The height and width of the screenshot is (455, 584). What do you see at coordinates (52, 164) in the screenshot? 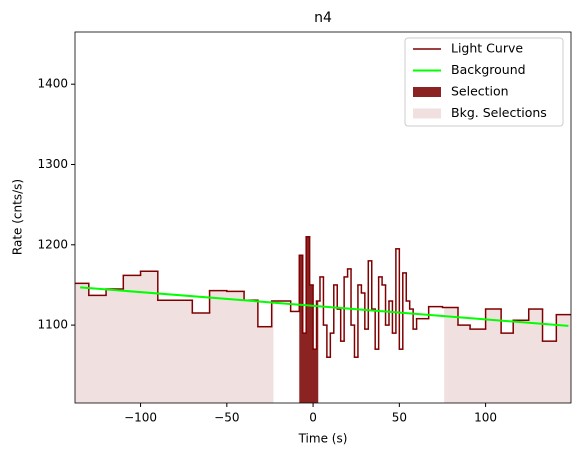
I see `y-tick-label: 1300` at bounding box center [52, 164].